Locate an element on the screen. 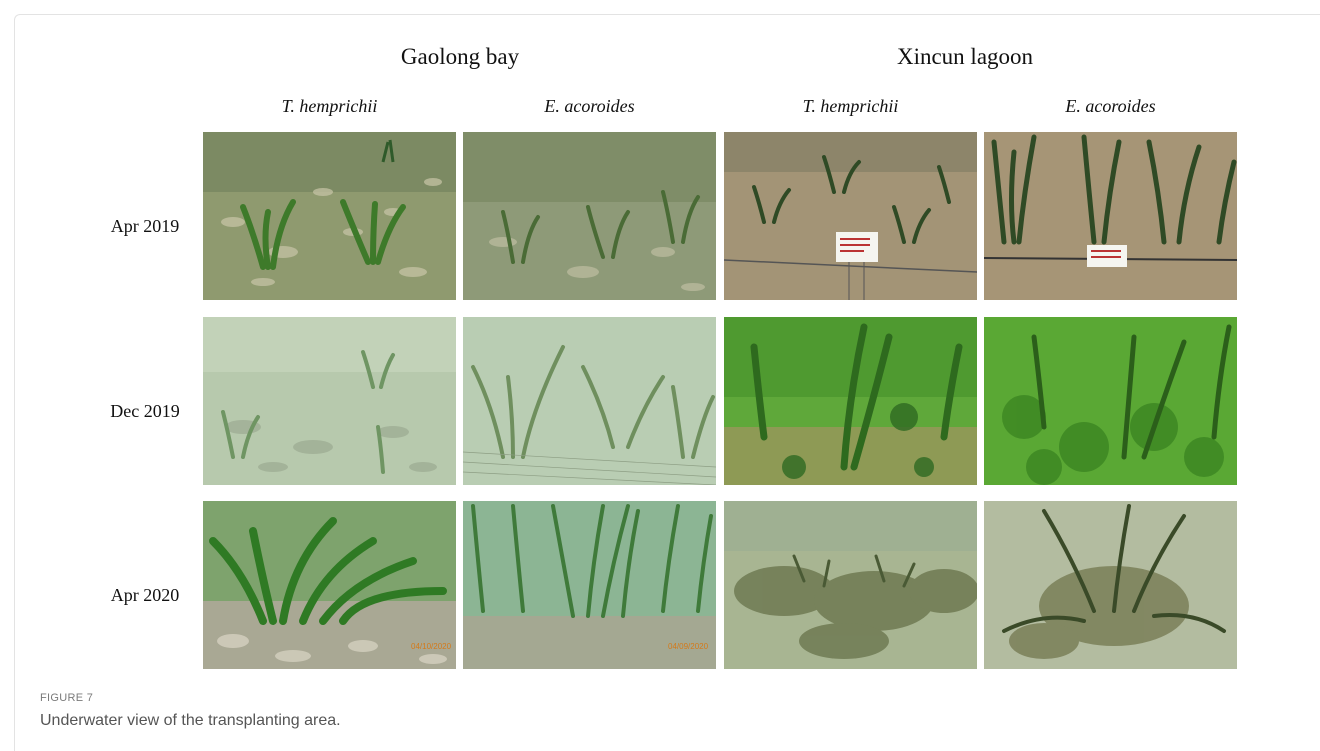 The height and width of the screenshot is (751, 1320). row-label-apr-2020: Apr 2020 is located at coordinates (145, 595).